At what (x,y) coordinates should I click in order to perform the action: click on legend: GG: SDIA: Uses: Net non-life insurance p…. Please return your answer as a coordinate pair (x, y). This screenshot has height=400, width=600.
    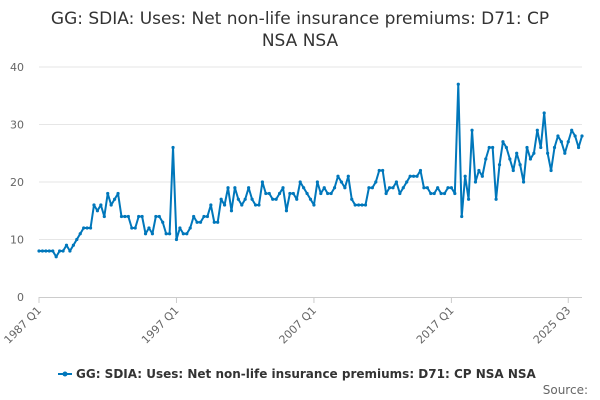
    Looking at the image, I should click on (297, 374).